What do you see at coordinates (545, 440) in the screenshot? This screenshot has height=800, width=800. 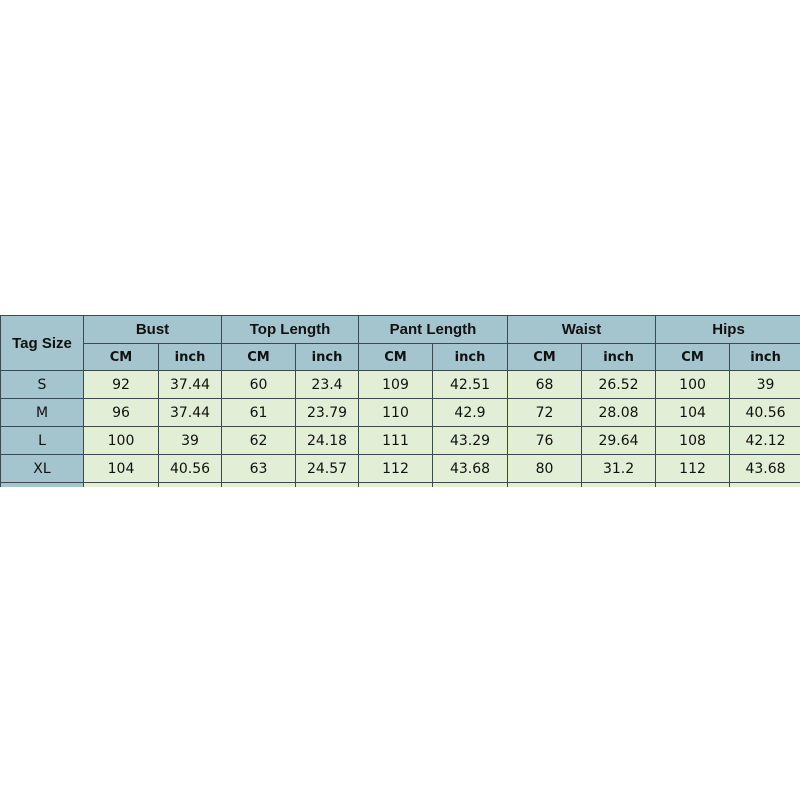 I see `table-cell: 76` at bounding box center [545, 440].